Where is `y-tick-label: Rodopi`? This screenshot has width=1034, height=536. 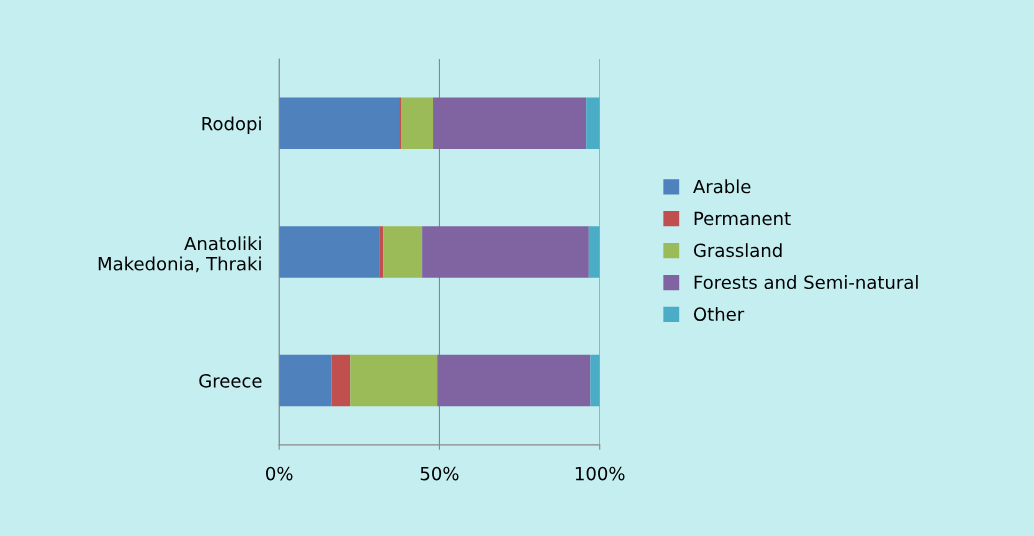 y-tick-label: Rodopi is located at coordinates (231, 125).